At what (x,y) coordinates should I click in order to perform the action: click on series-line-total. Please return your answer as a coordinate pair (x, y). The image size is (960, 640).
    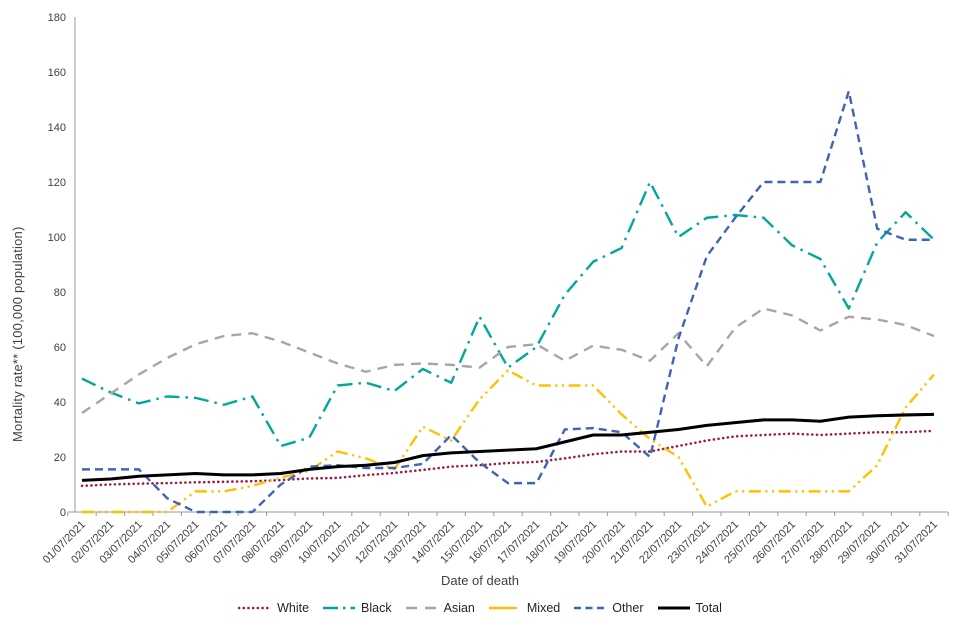
    Looking at the image, I should click on (508, 447).